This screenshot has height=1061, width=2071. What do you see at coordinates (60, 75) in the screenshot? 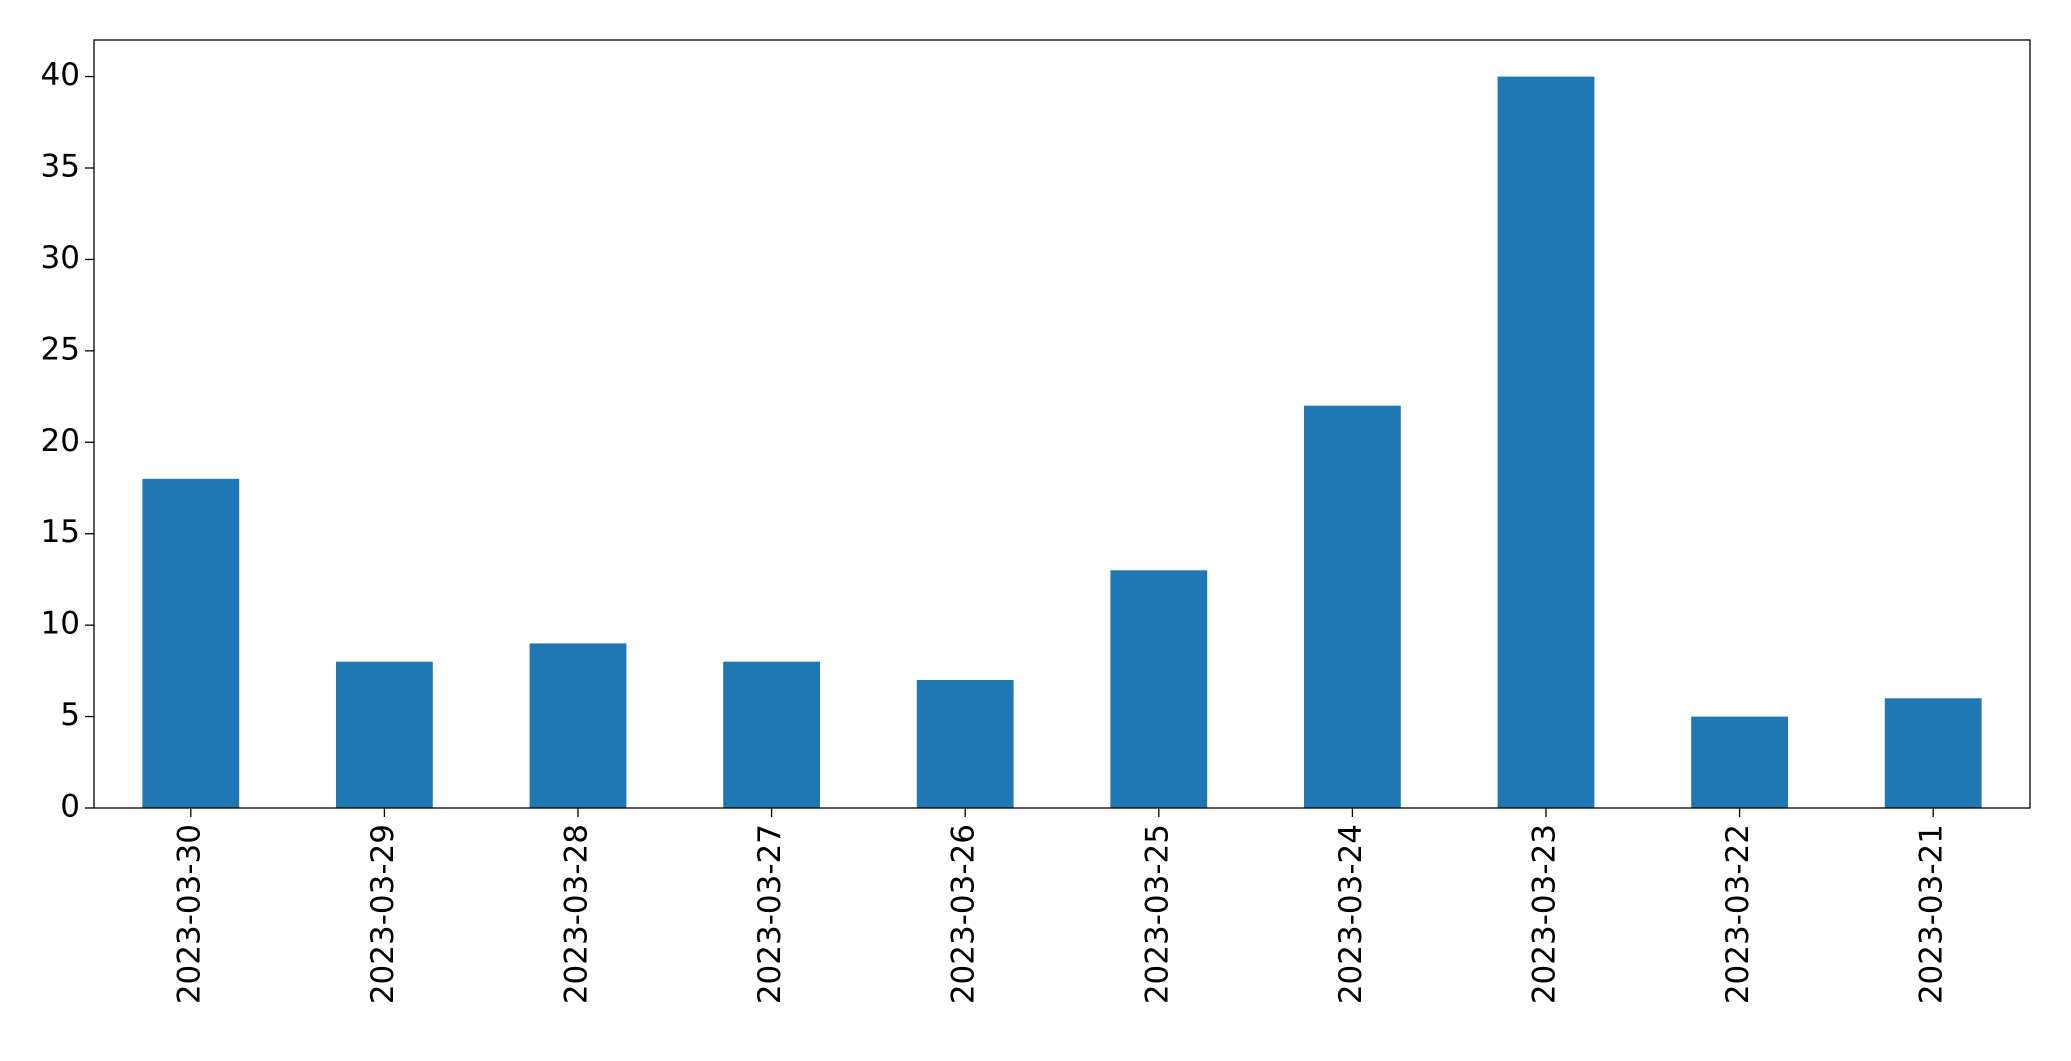
I see `y-tick-label: 40` at bounding box center [60, 75].